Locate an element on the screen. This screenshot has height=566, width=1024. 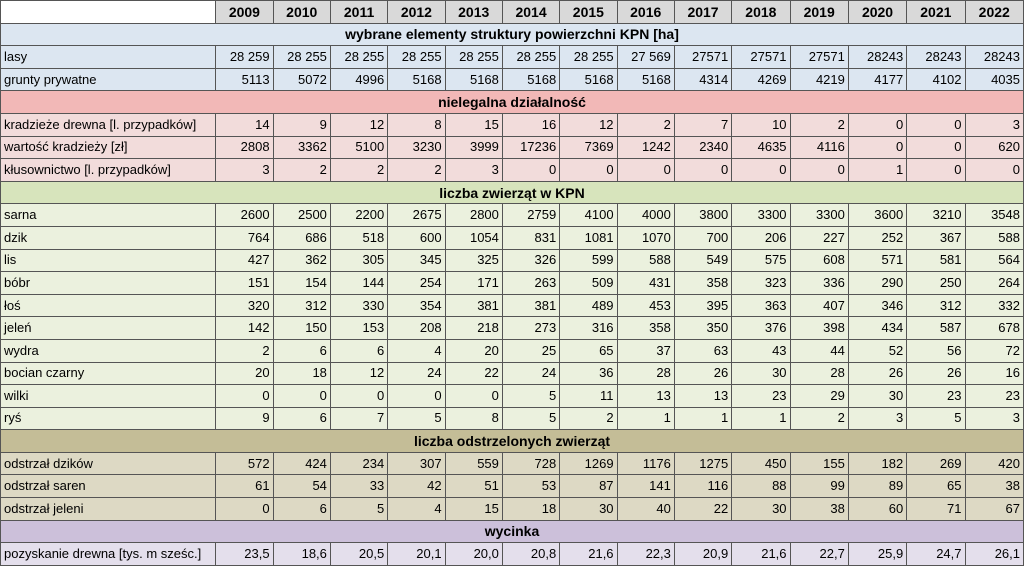
value-cell: 21,6 is located at coordinates (588, 554).